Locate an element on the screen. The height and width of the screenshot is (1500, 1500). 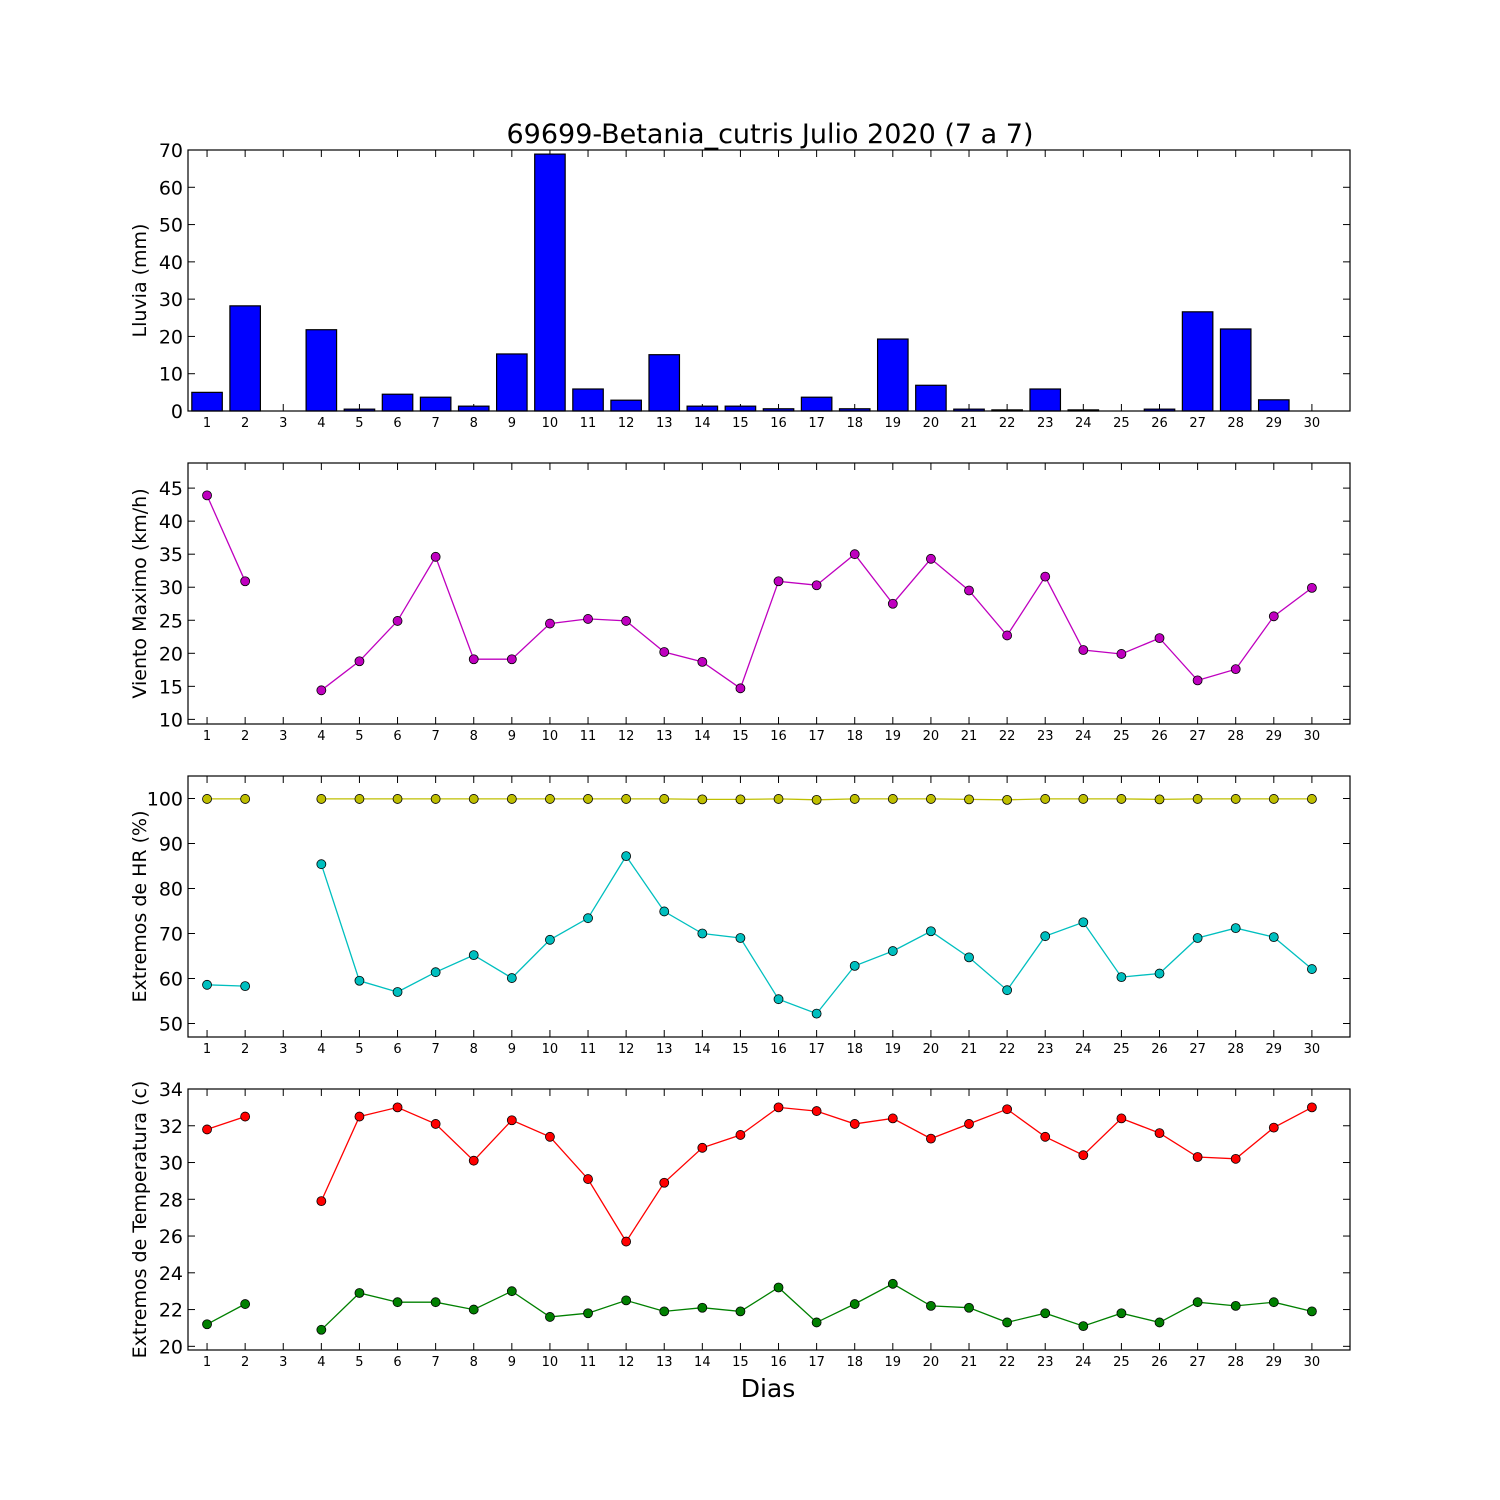
temperature-ytick-label: 28 is located at coordinates (171, 1200).